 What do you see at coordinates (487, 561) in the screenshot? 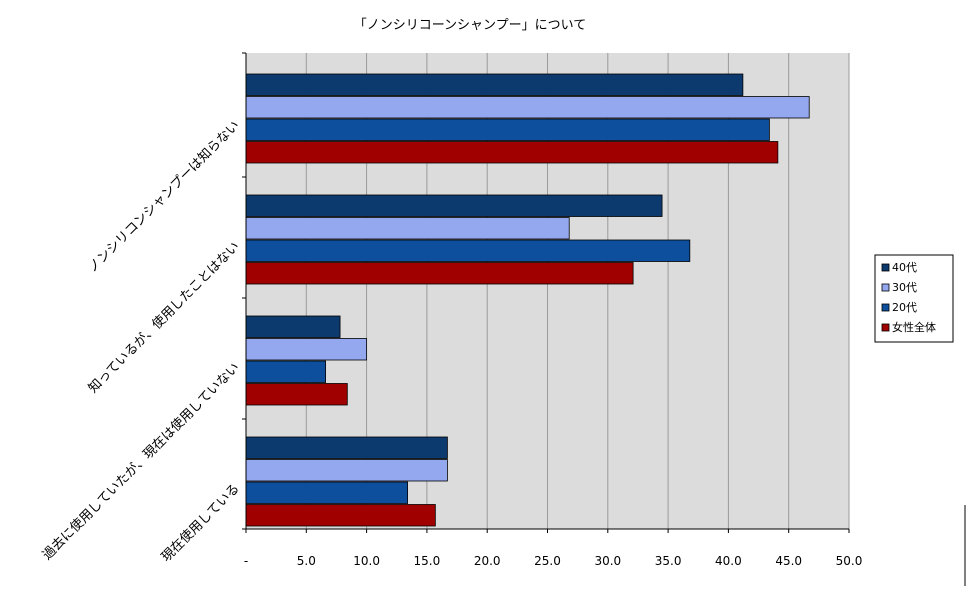
I see `x-tick-label: 20.0` at bounding box center [487, 561].